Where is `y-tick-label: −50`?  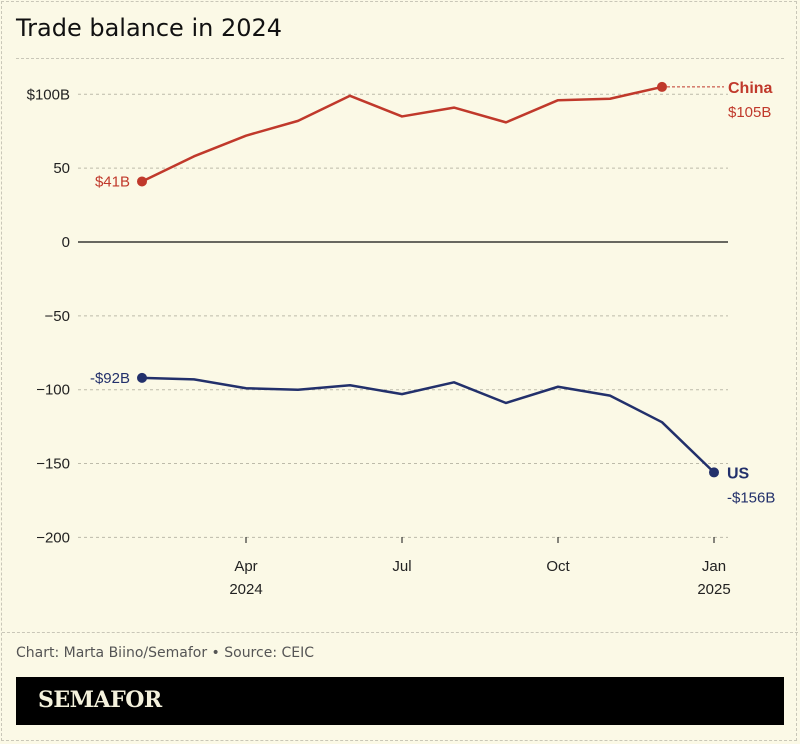
y-tick-label: −50 is located at coordinates (57, 316).